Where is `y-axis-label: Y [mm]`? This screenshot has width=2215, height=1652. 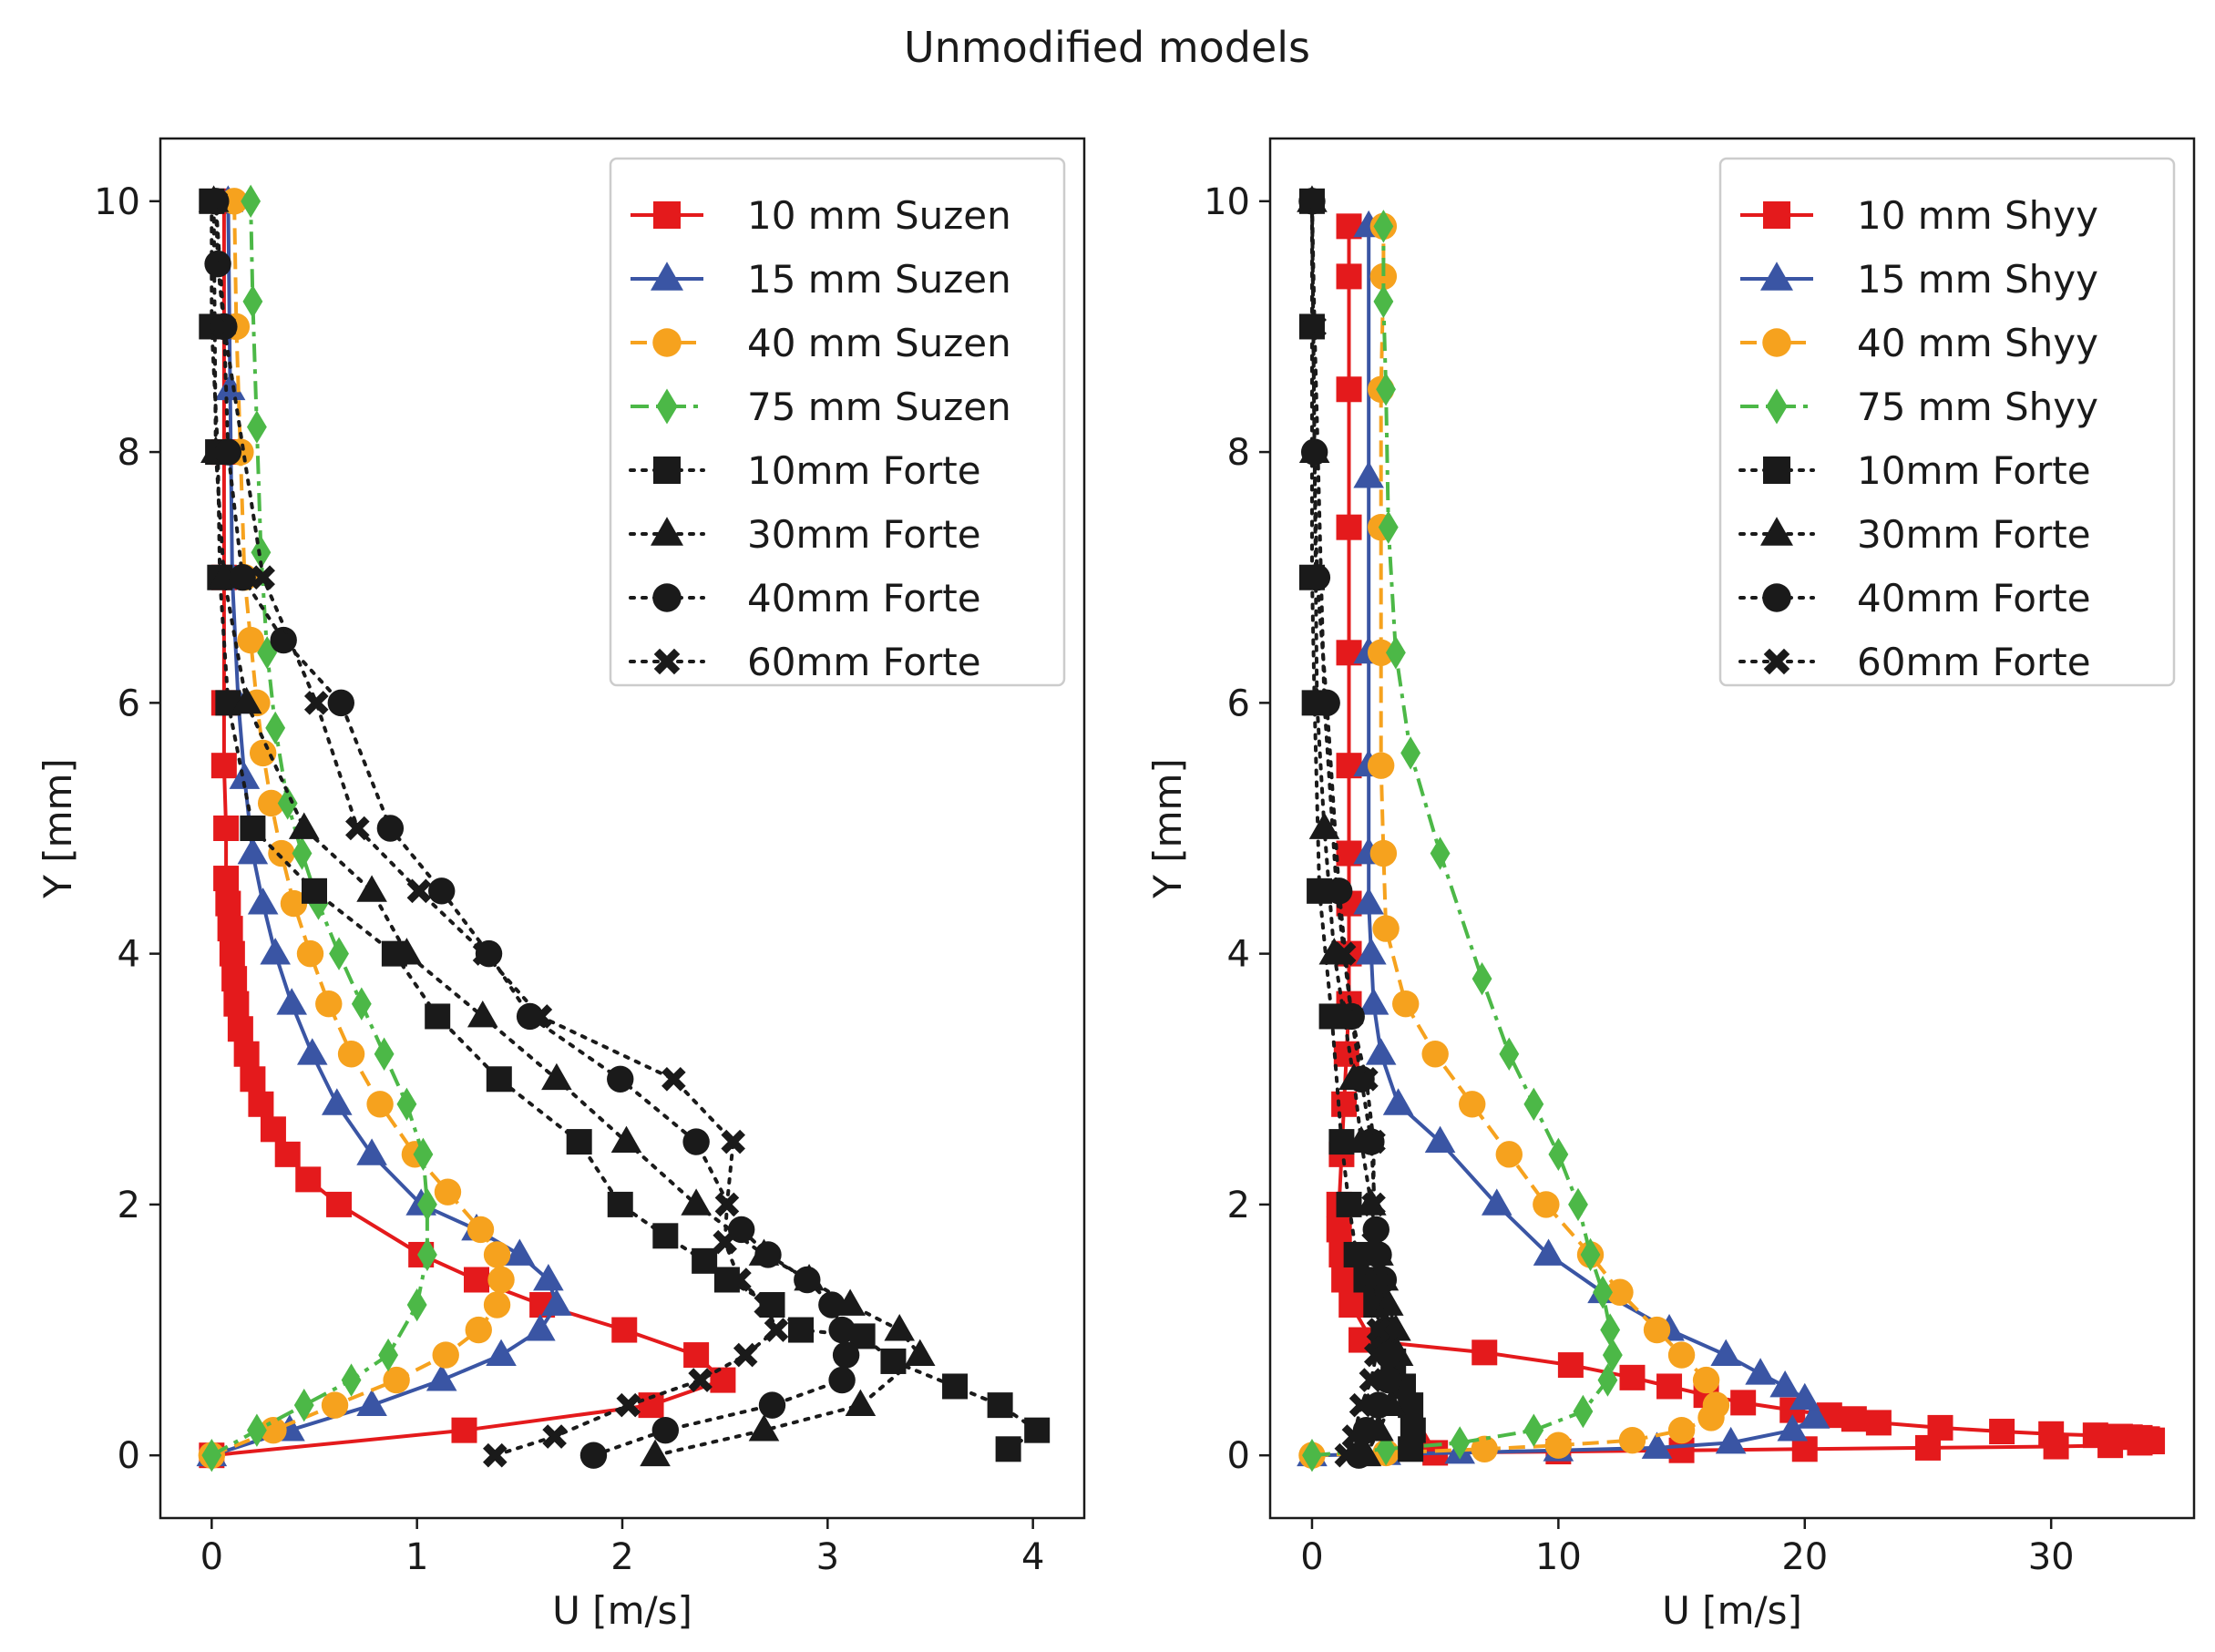
y-axis-label: Y [mm] is located at coordinates (1167, 828).